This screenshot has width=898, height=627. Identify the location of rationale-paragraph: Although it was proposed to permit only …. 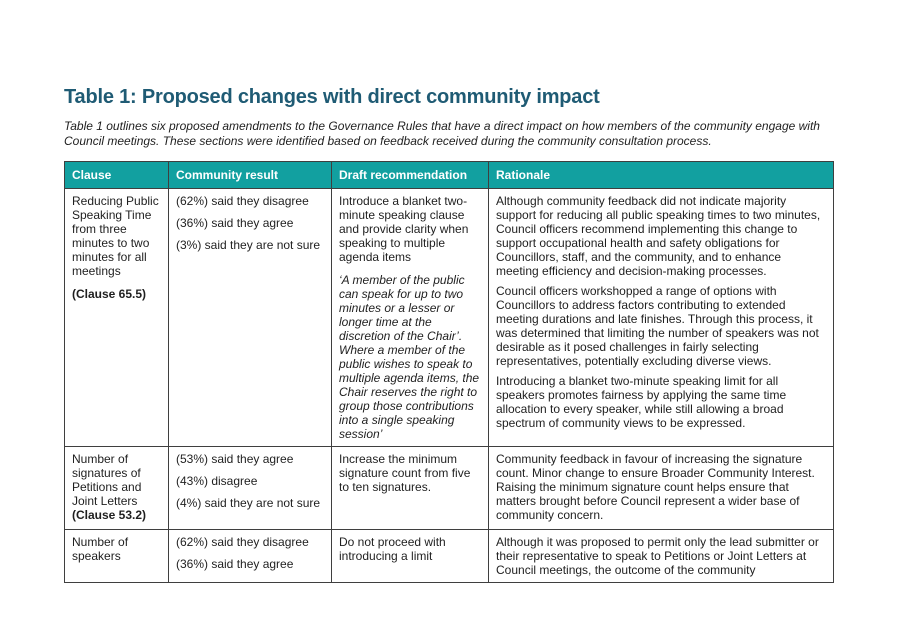
(657, 556).